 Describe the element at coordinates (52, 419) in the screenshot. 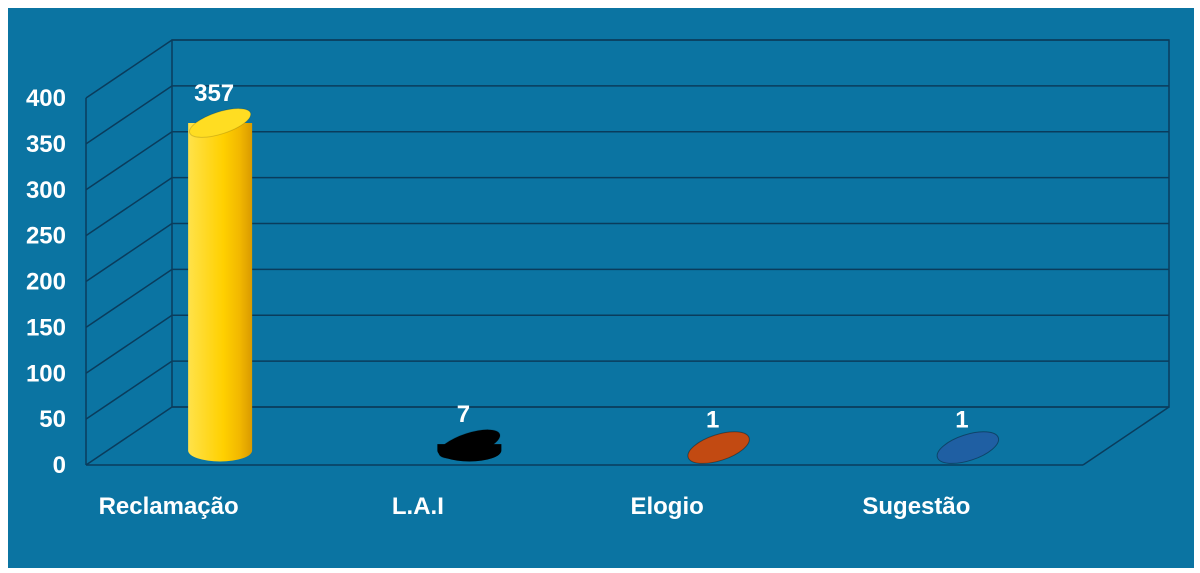

I see `y-tick-label: 50` at that location.